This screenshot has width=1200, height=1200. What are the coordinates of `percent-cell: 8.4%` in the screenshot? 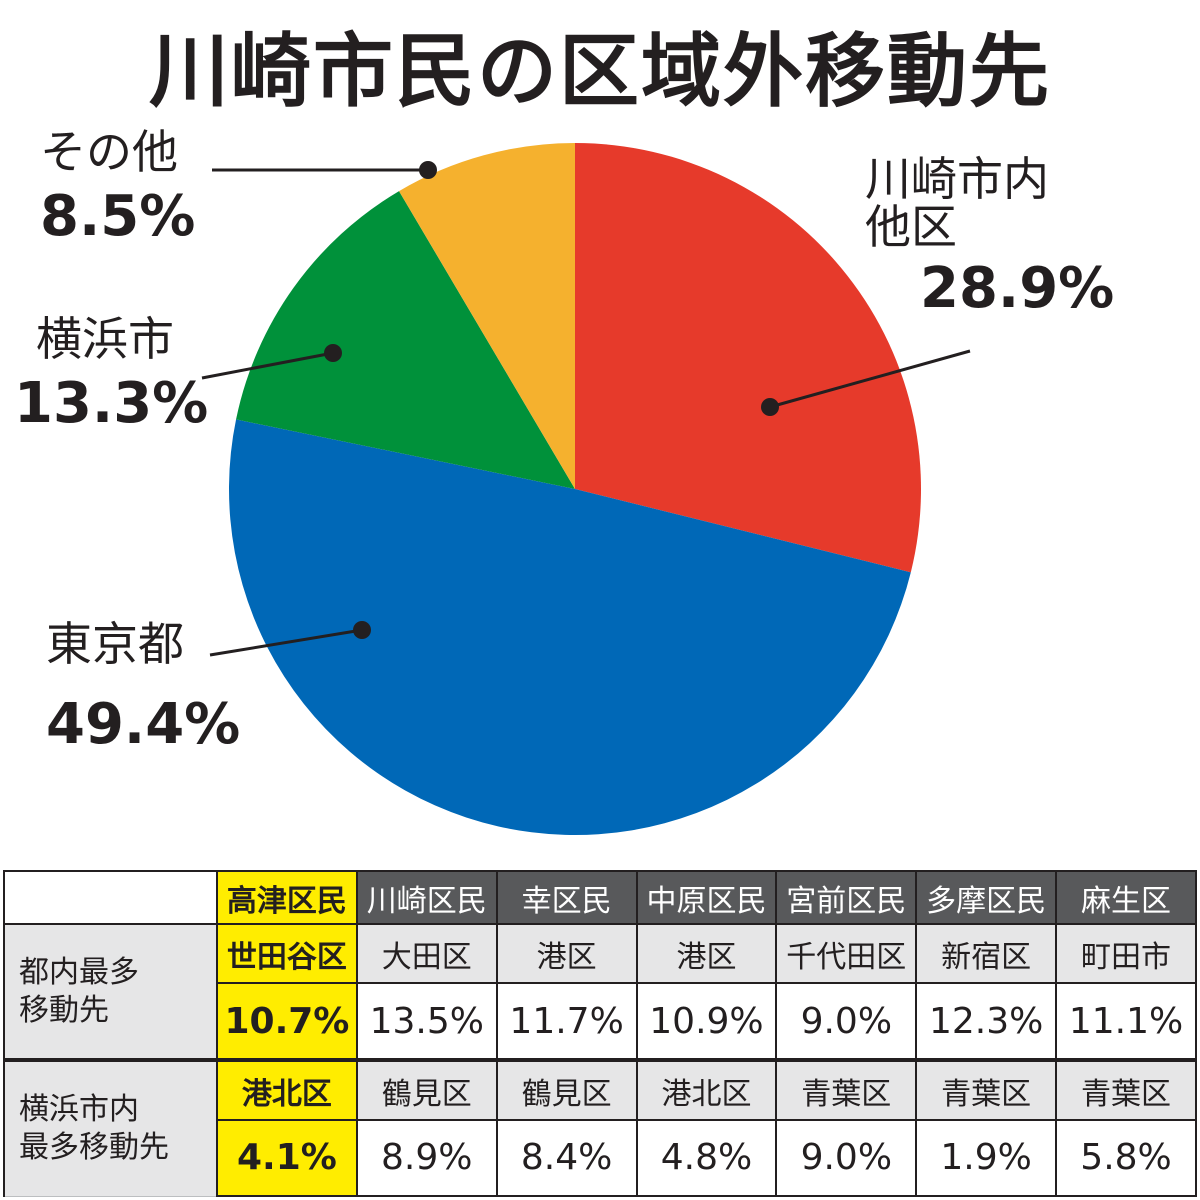 It's located at (566, 1158).